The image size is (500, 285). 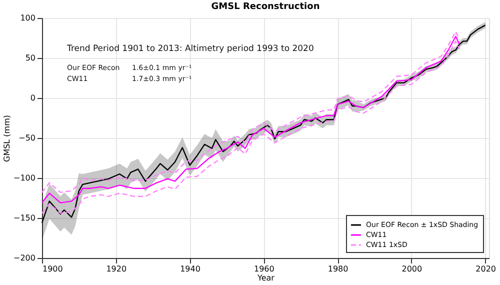 What do you see at coordinates (25, 178) in the screenshot?
I see `y-tick-label: −100` at bounding box center [25, 178].